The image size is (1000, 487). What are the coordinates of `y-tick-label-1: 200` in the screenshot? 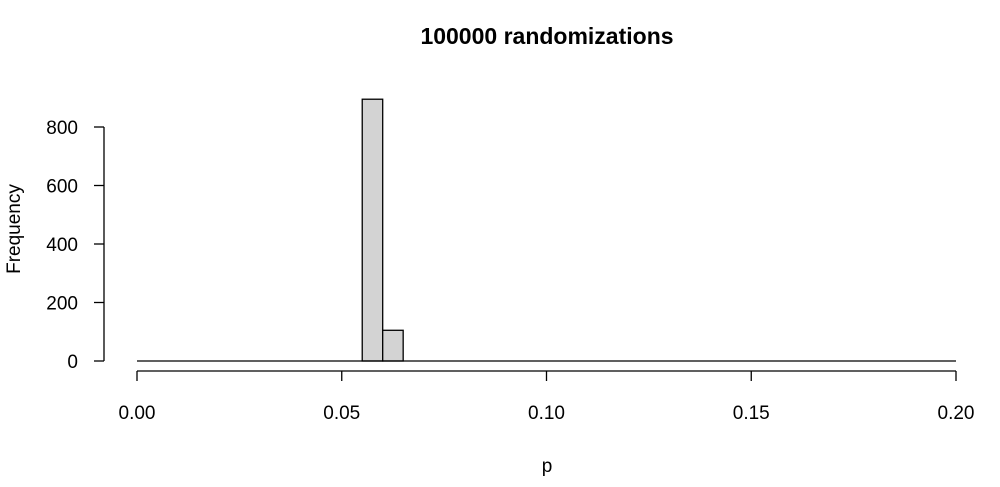 It's located at (62, 304).